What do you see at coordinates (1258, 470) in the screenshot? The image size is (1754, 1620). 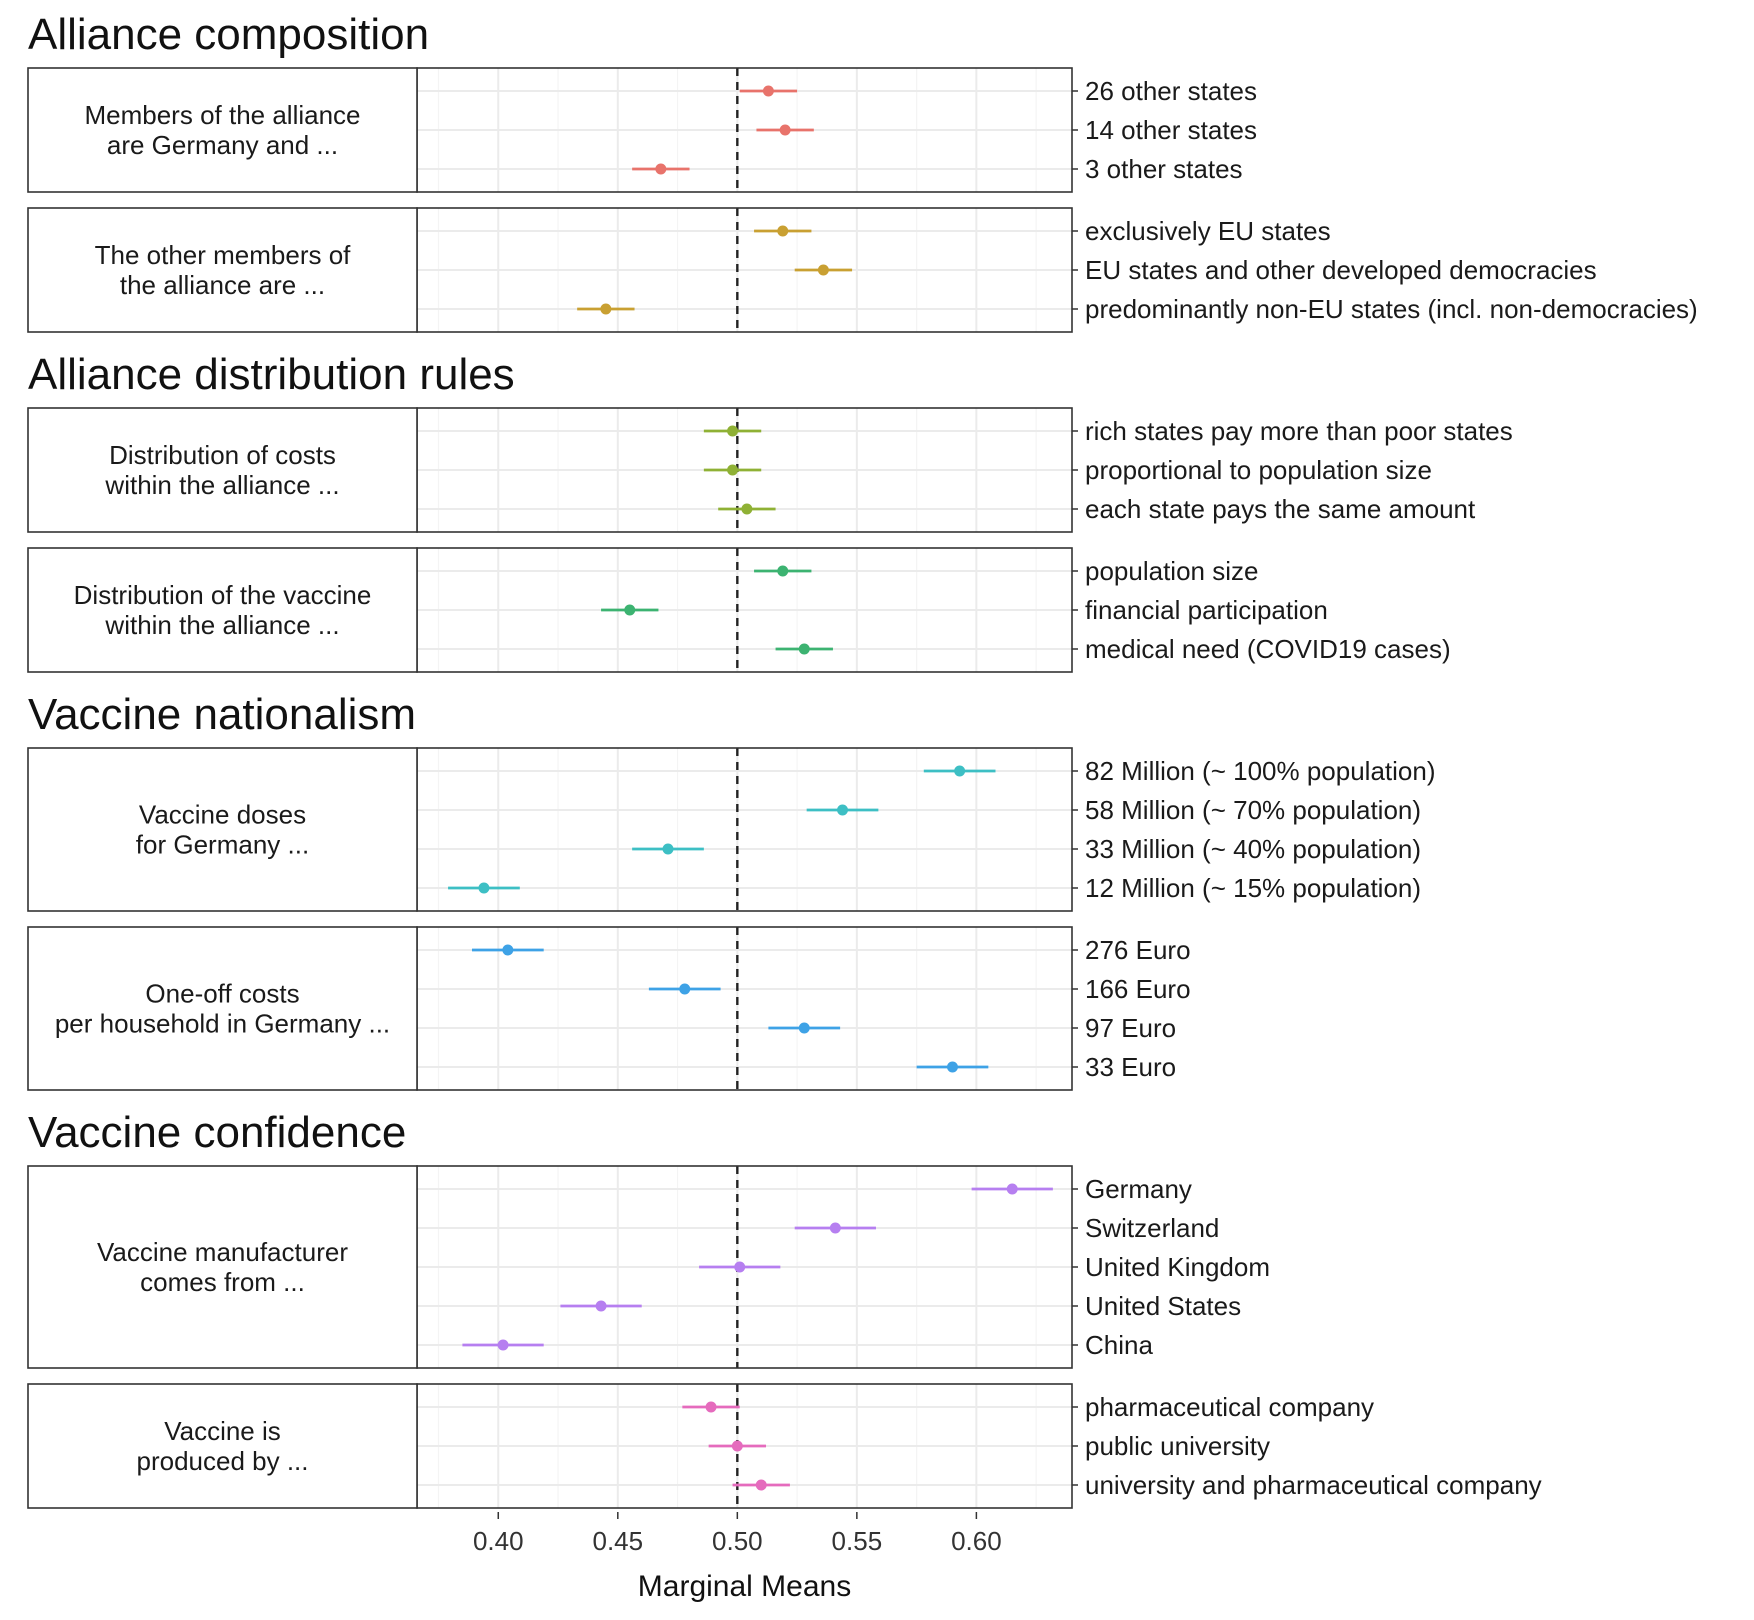 I see `level-label: proportional to population size` at bounding box center [1258, 470].